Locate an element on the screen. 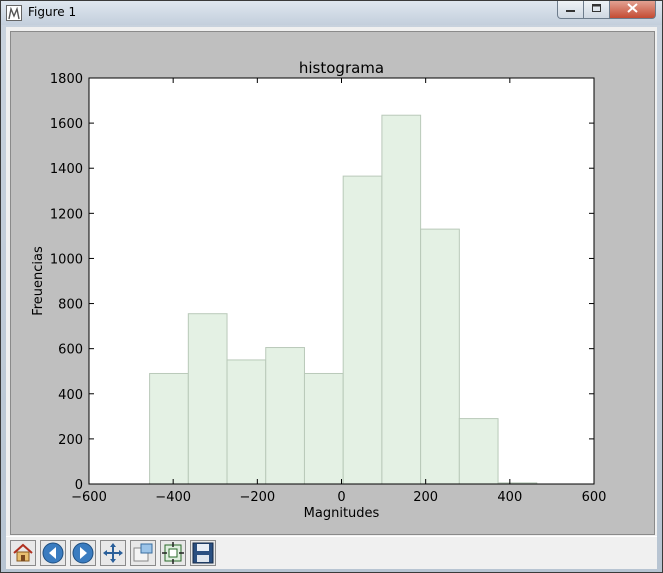  minimize-button is located at coordinates (570, 10).